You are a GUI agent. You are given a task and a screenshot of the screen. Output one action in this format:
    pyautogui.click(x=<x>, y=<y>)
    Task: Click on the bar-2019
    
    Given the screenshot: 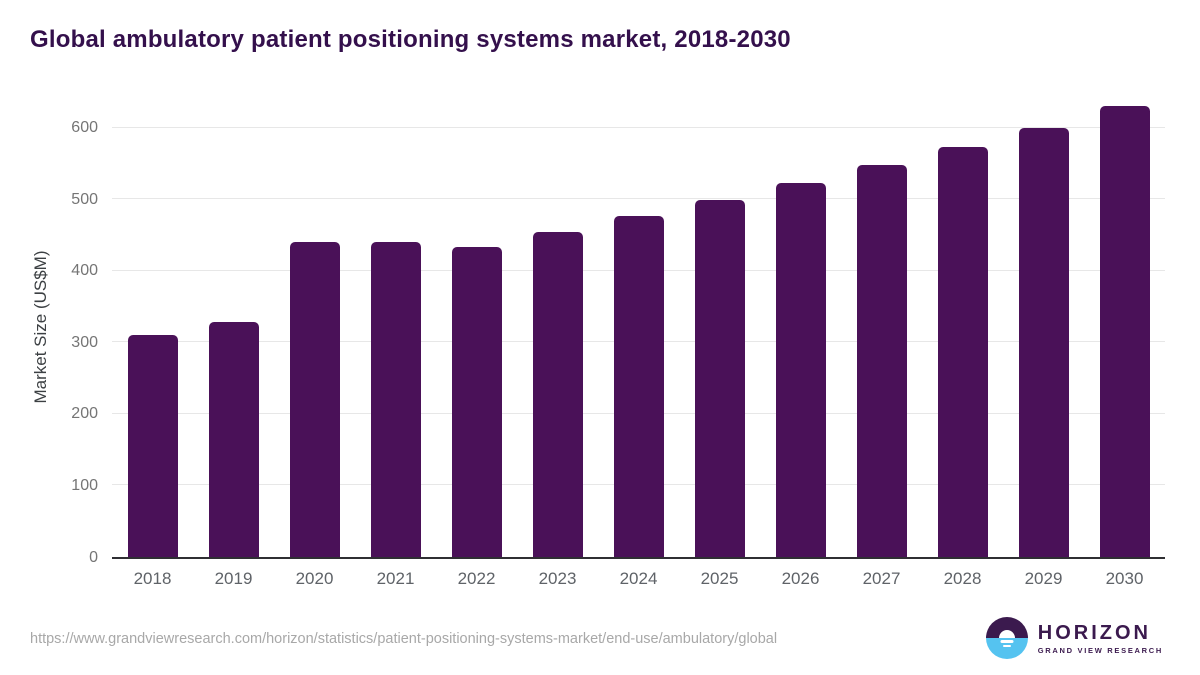 What is the action you would take?
    pyautogui.click(x=233, y=439)
    